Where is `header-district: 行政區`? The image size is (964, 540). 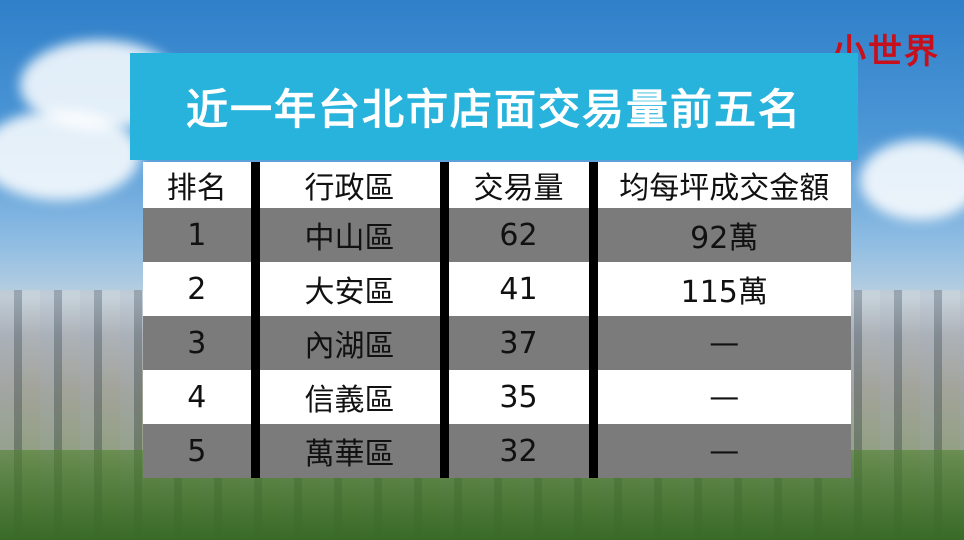
header-district: 行政區 is located at coordinates (347, 185).